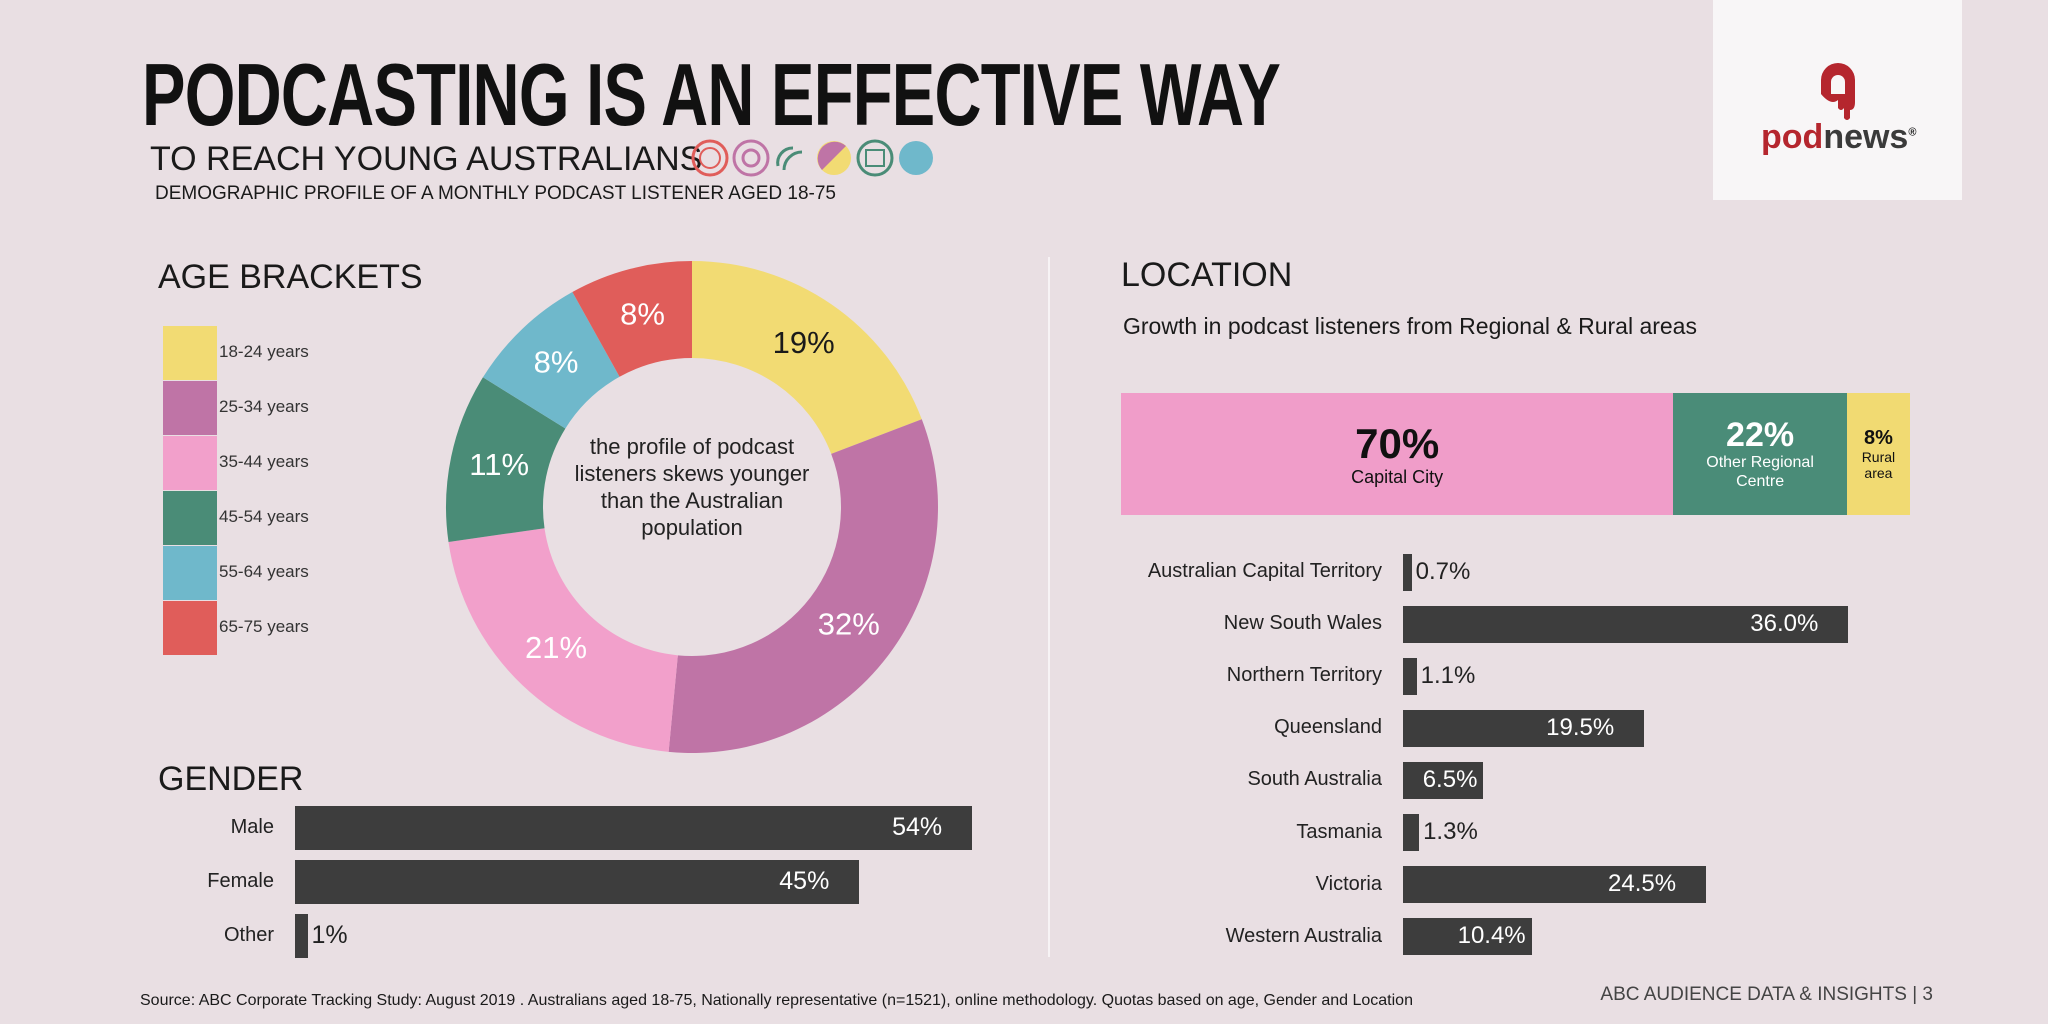  What do you see at coordinates (426, 159) in the screenshot?
I see `subtitle: TO REACH YOUNG AUSTRALIANS` at bounding box center [426, 159].